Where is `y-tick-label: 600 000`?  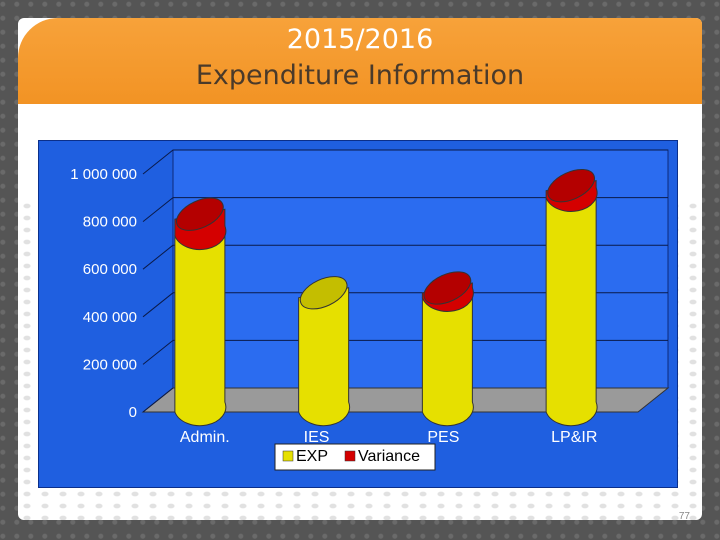
y-tick-label: 600 000 is located at coordinates (110, 269).